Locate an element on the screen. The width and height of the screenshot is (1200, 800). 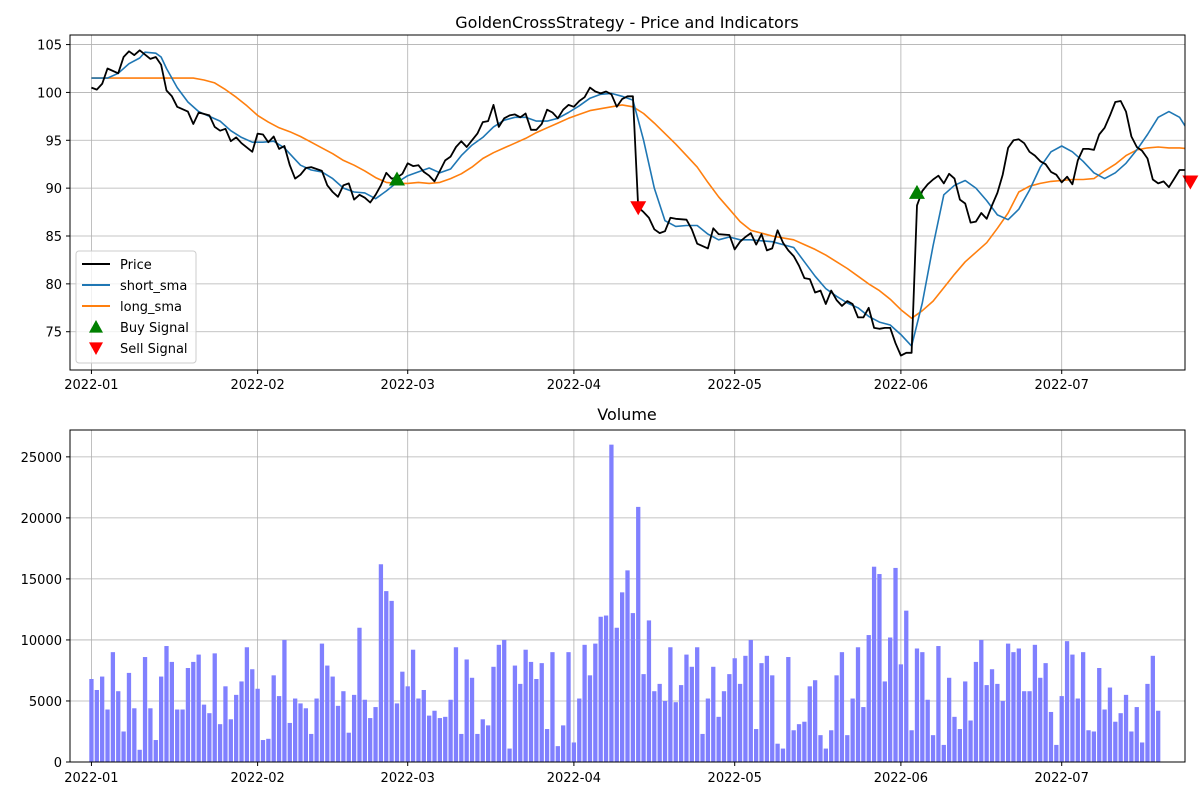
volume-x-tick-label: 2022-05 is located at coordinates (735, 778).